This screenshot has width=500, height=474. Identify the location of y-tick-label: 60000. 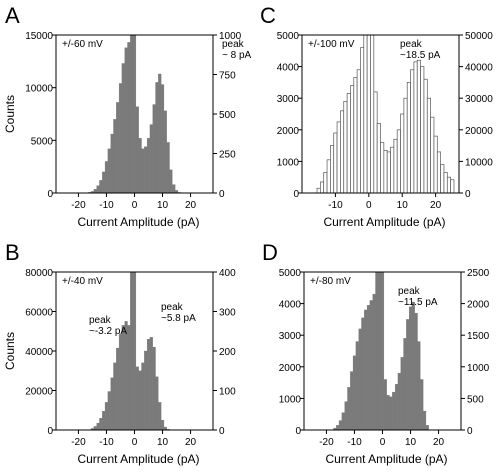
(39, 313).